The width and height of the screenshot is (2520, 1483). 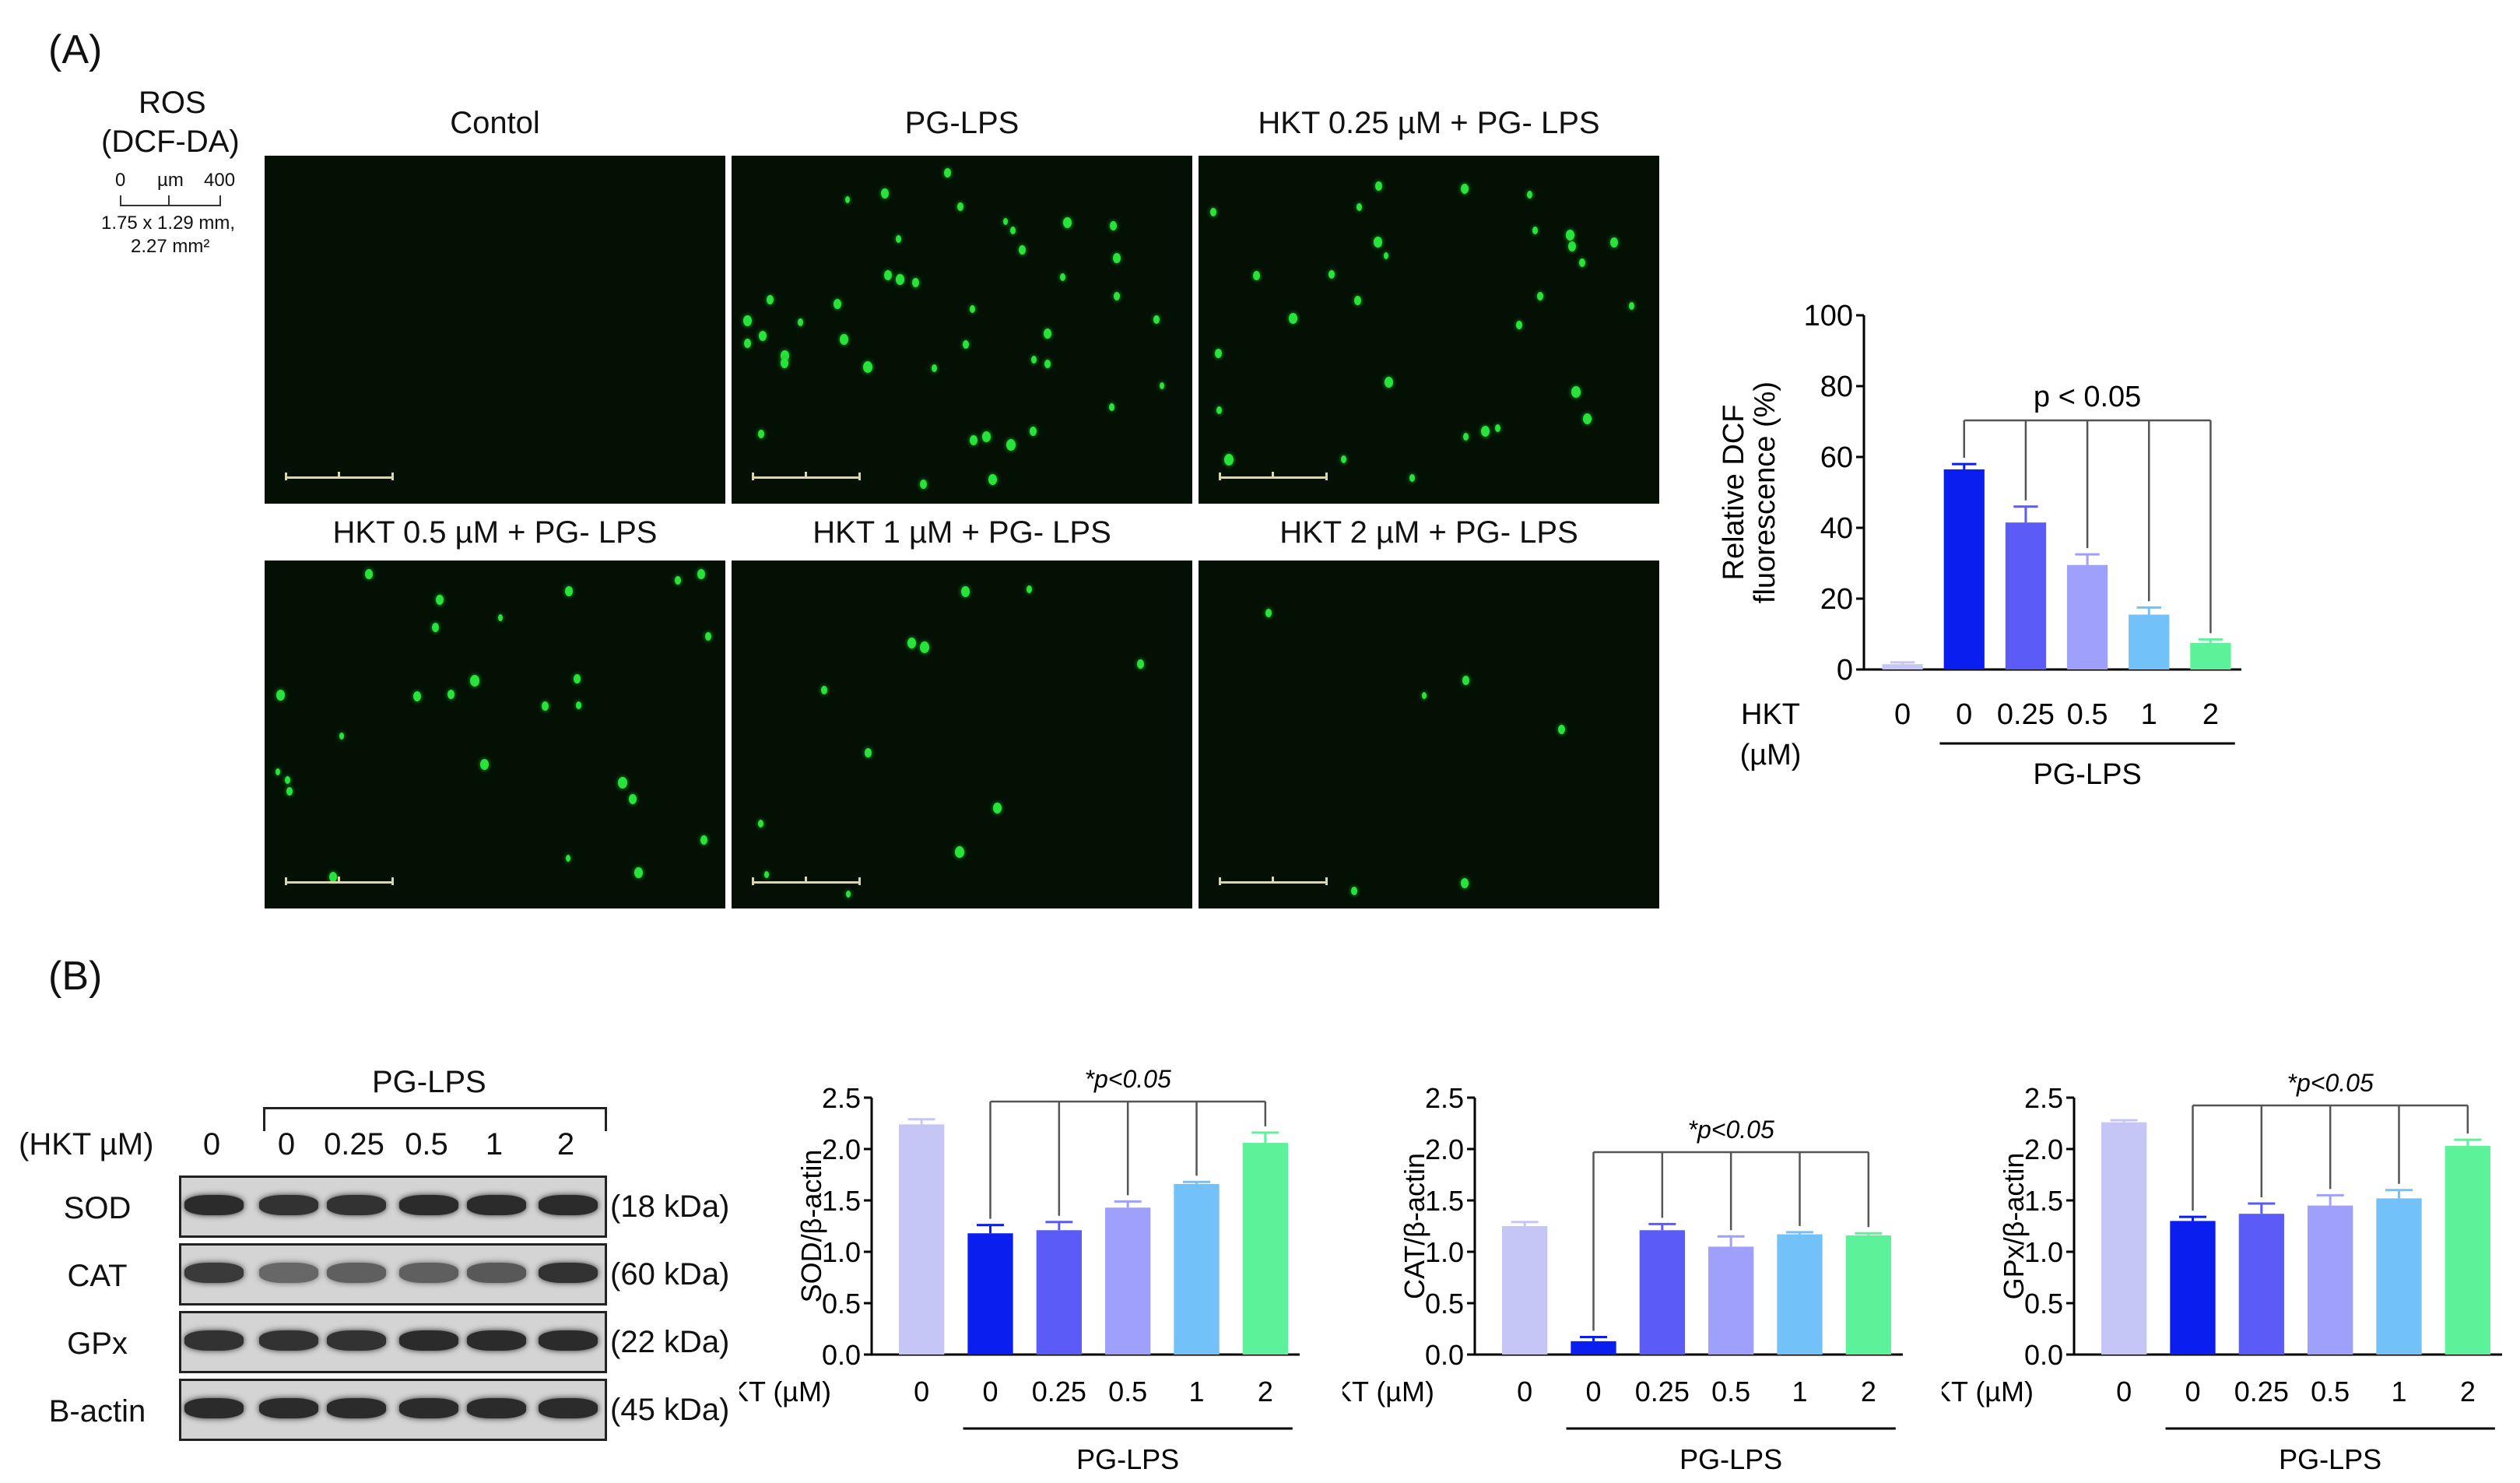 I want to click on x-category-label: 1, so click(x=2399, y=1391).